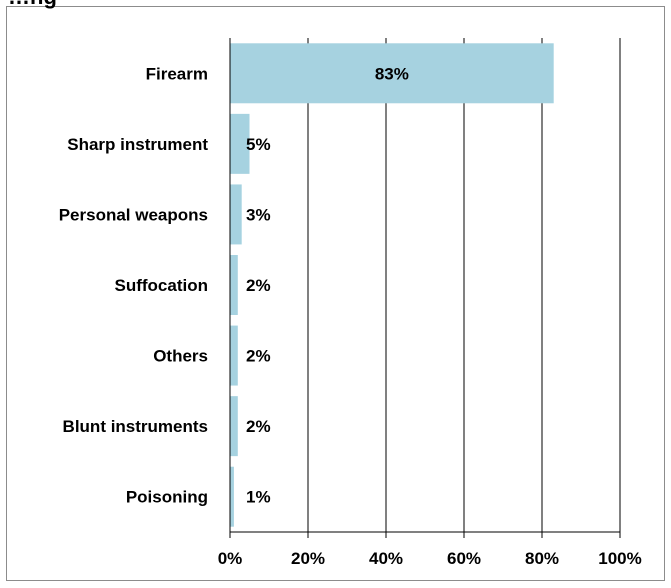 Image resolution: width=671 pixels, height=588 pixels. I want to click on x-tick-label: 80%, so click(542, 558).